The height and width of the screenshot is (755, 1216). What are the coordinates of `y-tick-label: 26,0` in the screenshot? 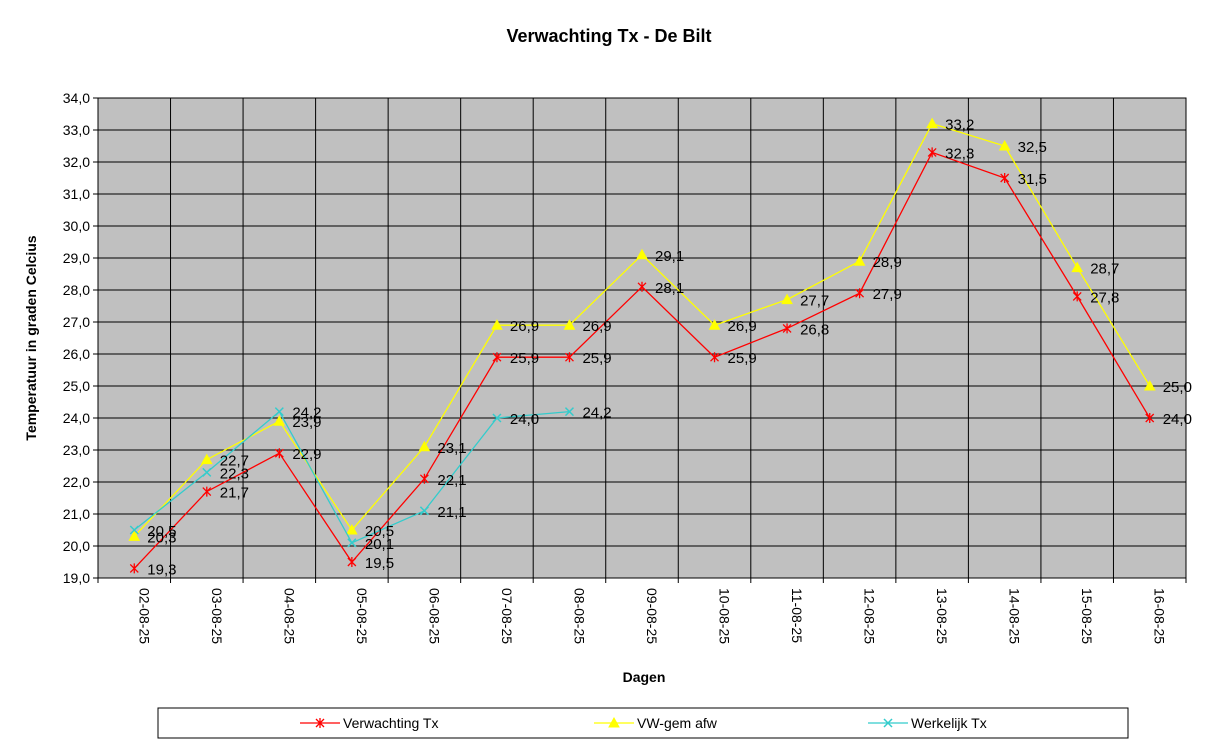 It's located at (76, 354).